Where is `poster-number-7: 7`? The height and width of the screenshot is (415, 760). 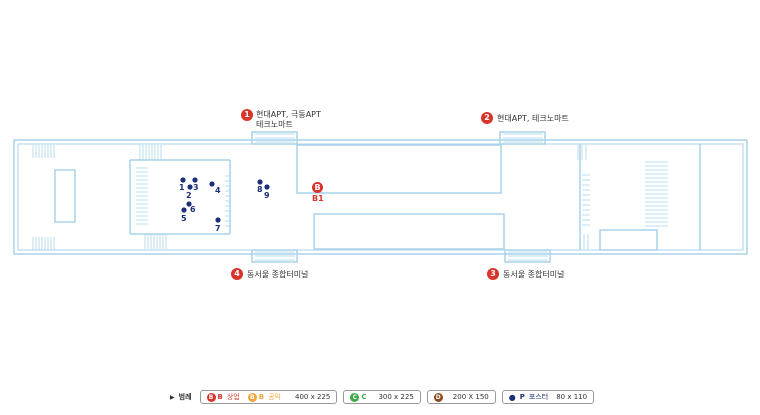
poster-number-7: 7 is located at coordinates (218, 228).